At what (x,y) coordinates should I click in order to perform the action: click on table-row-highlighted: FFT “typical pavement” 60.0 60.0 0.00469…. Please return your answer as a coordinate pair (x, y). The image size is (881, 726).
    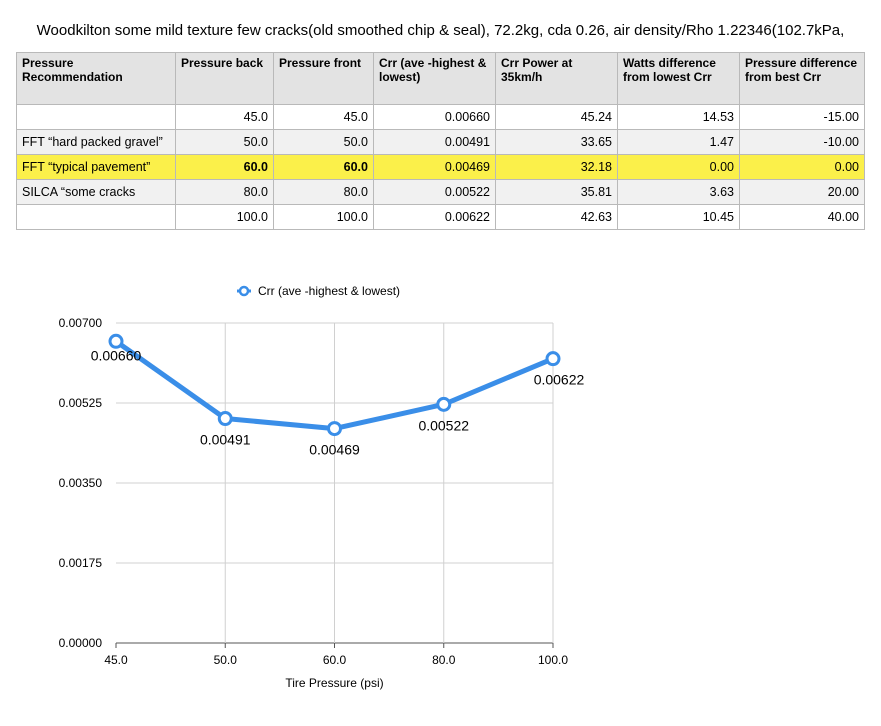
    Looking at the image, I should click on (440, 167).